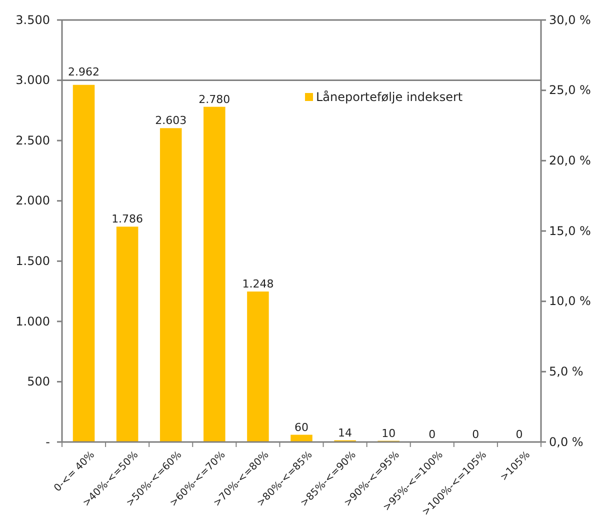 The height and width of the screenshot is (531, 593). I want to click on data-label: 60, so click(301, 427).